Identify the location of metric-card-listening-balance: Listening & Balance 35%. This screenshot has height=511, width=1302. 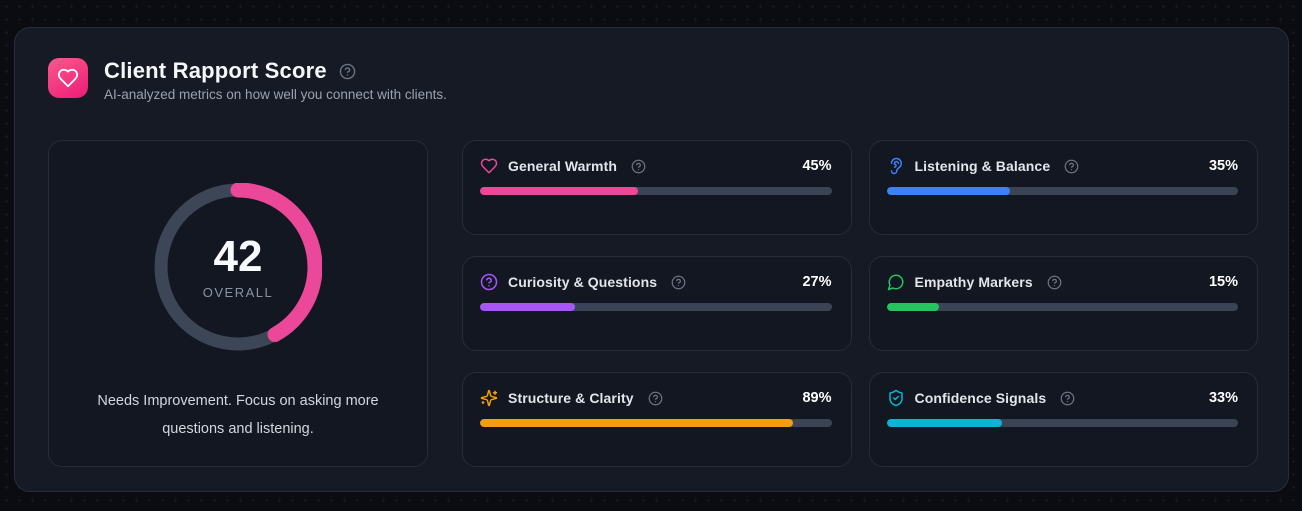
(1063, 187).